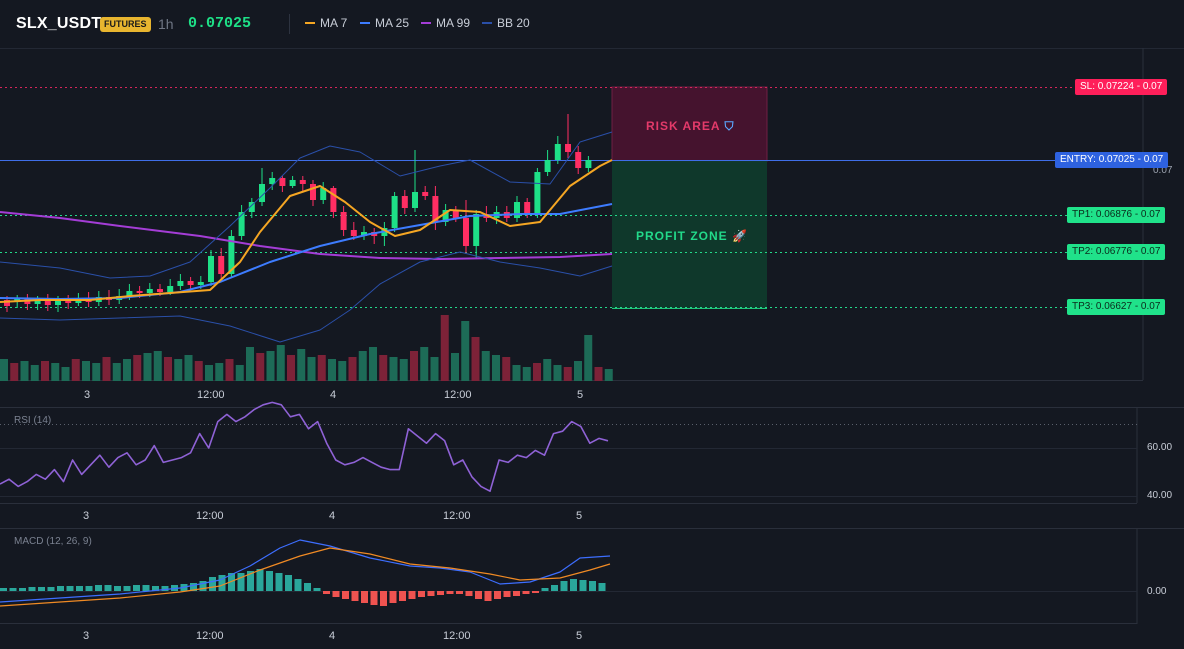 The width and height of the screenshot is (1184, 649). I want to click on time-label: 3, so click(86, 636).